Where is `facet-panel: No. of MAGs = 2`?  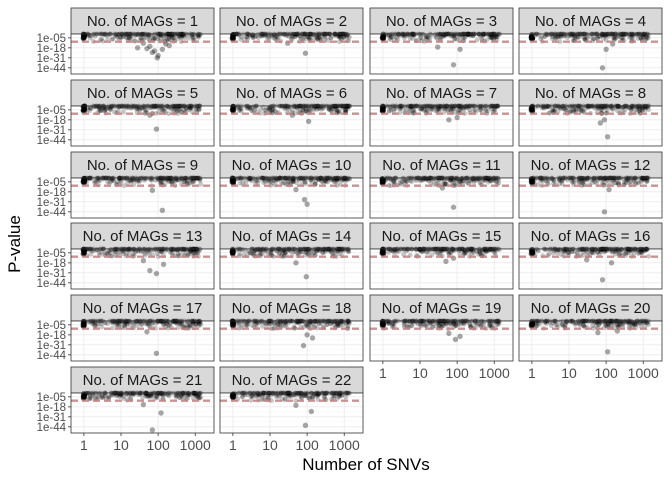 facet-panel: No. of MAGs = 2 is located at coordinates (291, 41).